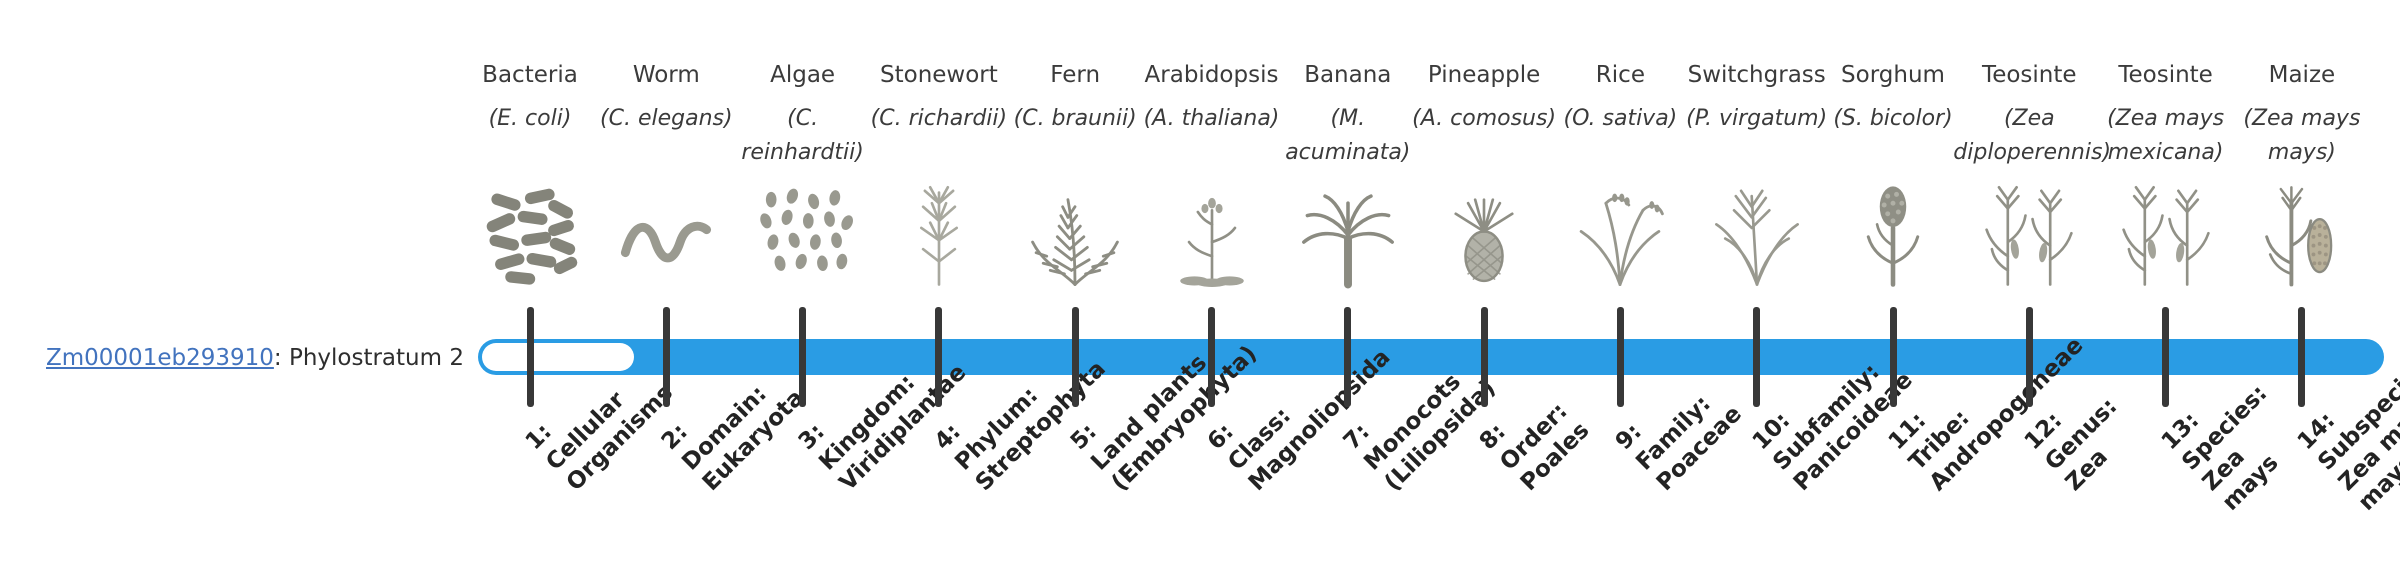 The image size is (2400, 580). Describe the element at coordinates (1348, 136) in the screenshot. I see `organism-scientific-name: (M. acuminata)` at that location.